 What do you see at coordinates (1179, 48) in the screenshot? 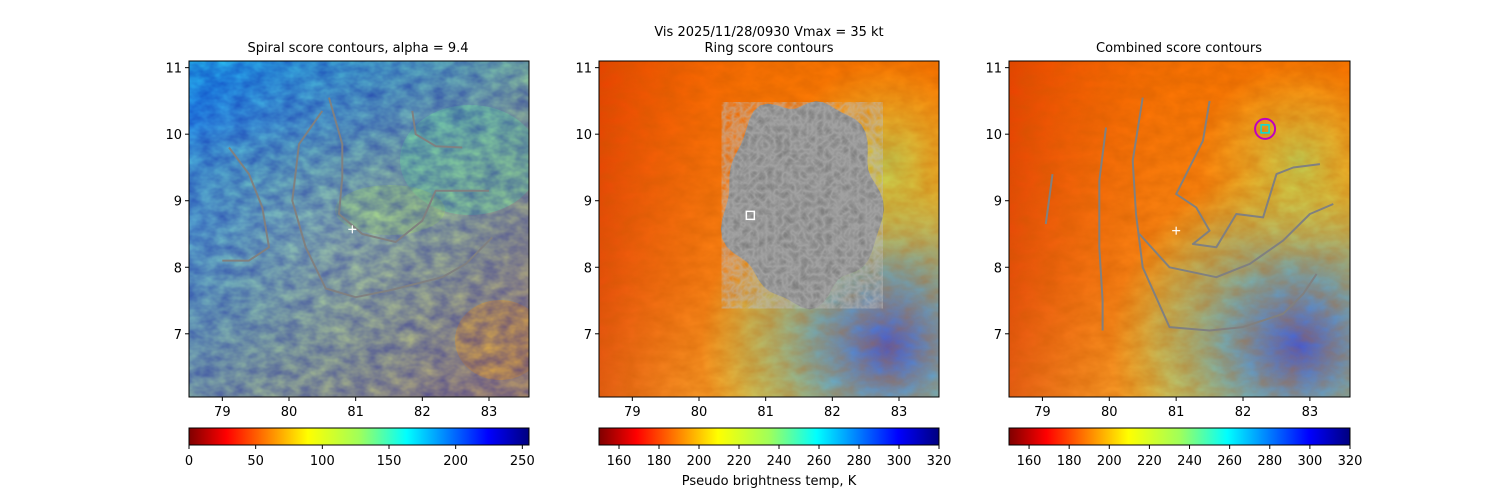
I see `panel-title: Combined score contours` at bounding box center [1179, 48].